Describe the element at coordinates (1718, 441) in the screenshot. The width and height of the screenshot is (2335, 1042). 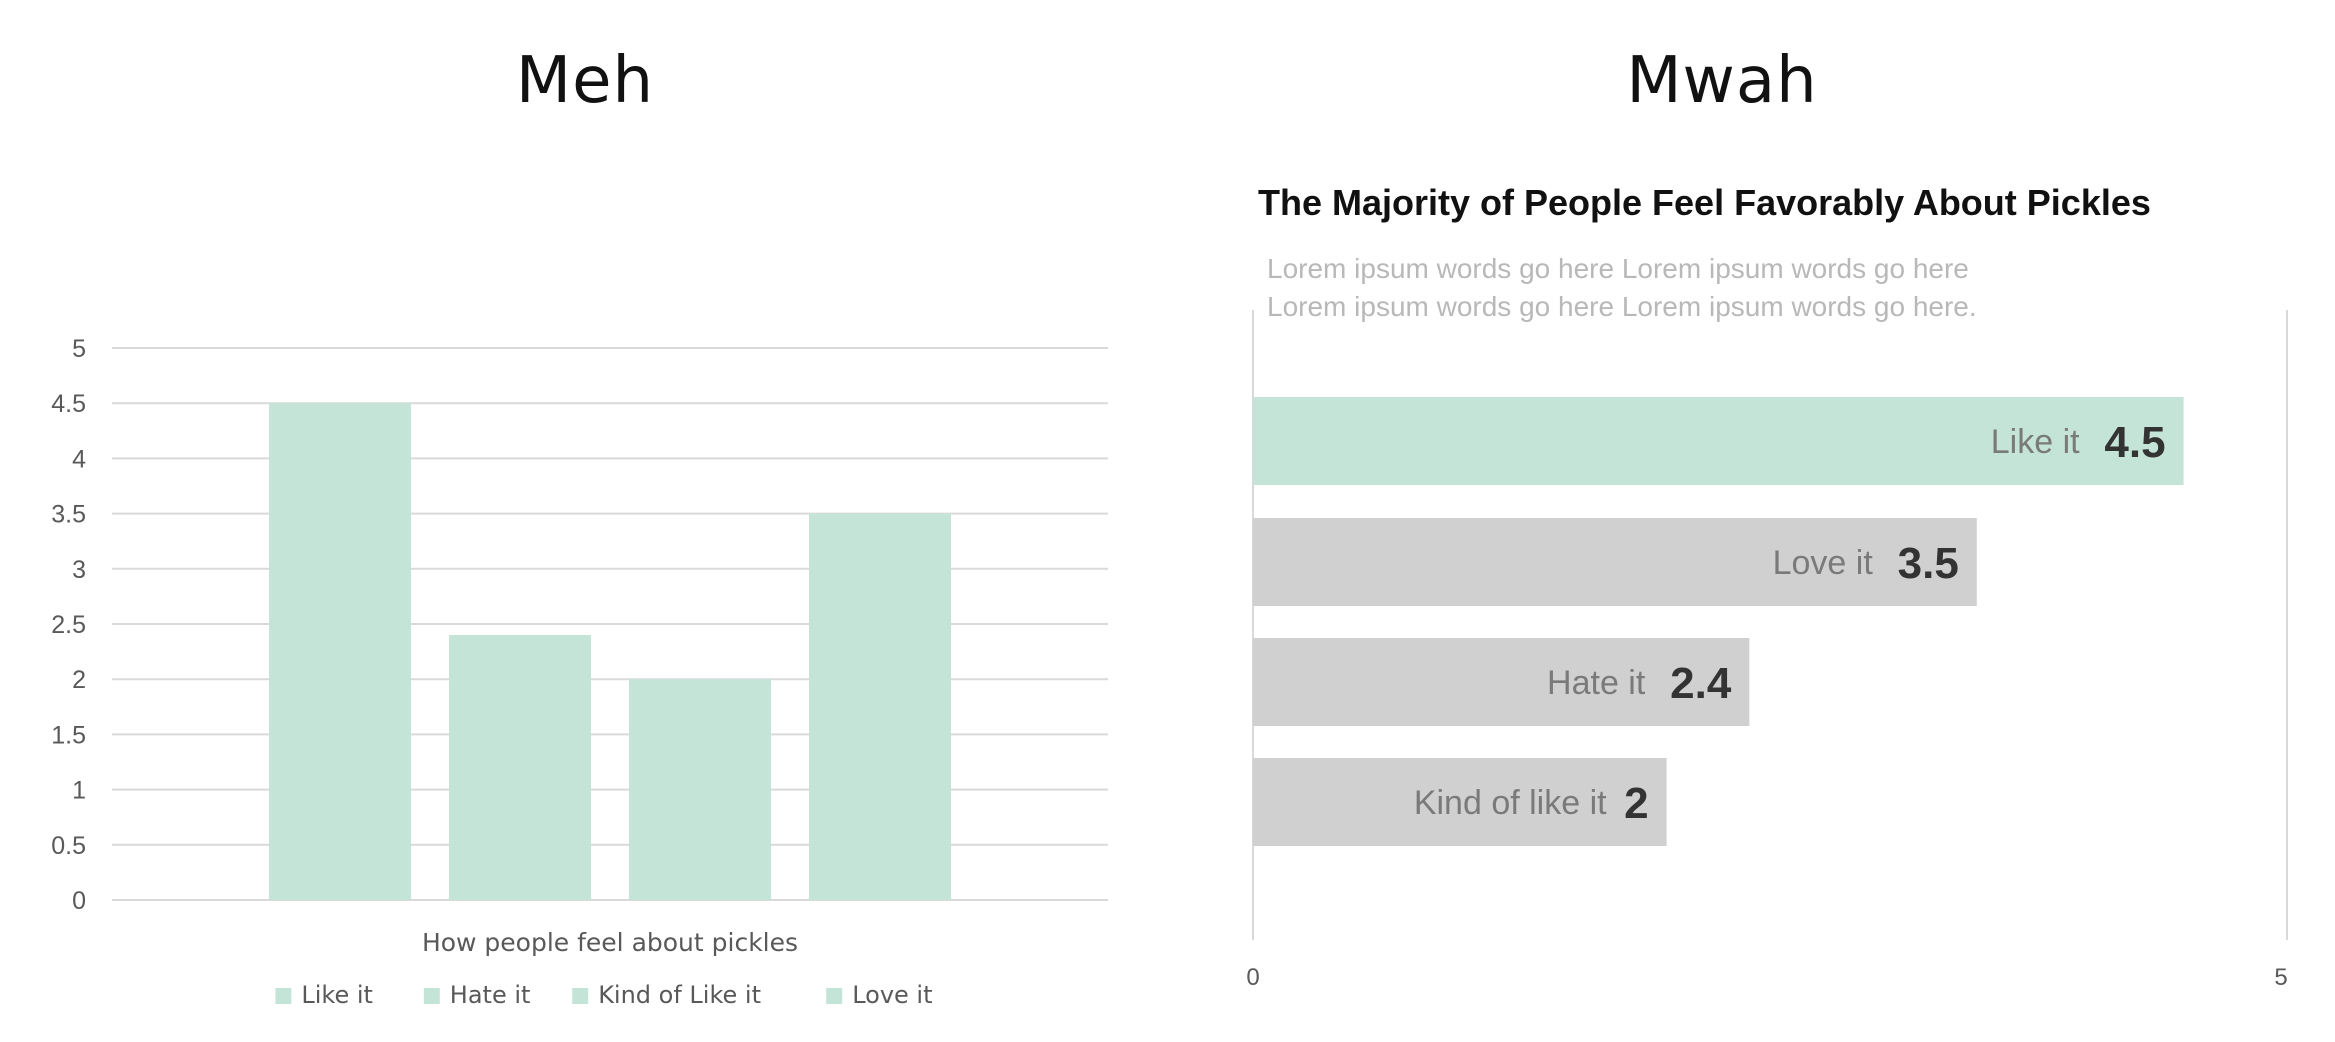
I see `hbar-like-it` at that location.